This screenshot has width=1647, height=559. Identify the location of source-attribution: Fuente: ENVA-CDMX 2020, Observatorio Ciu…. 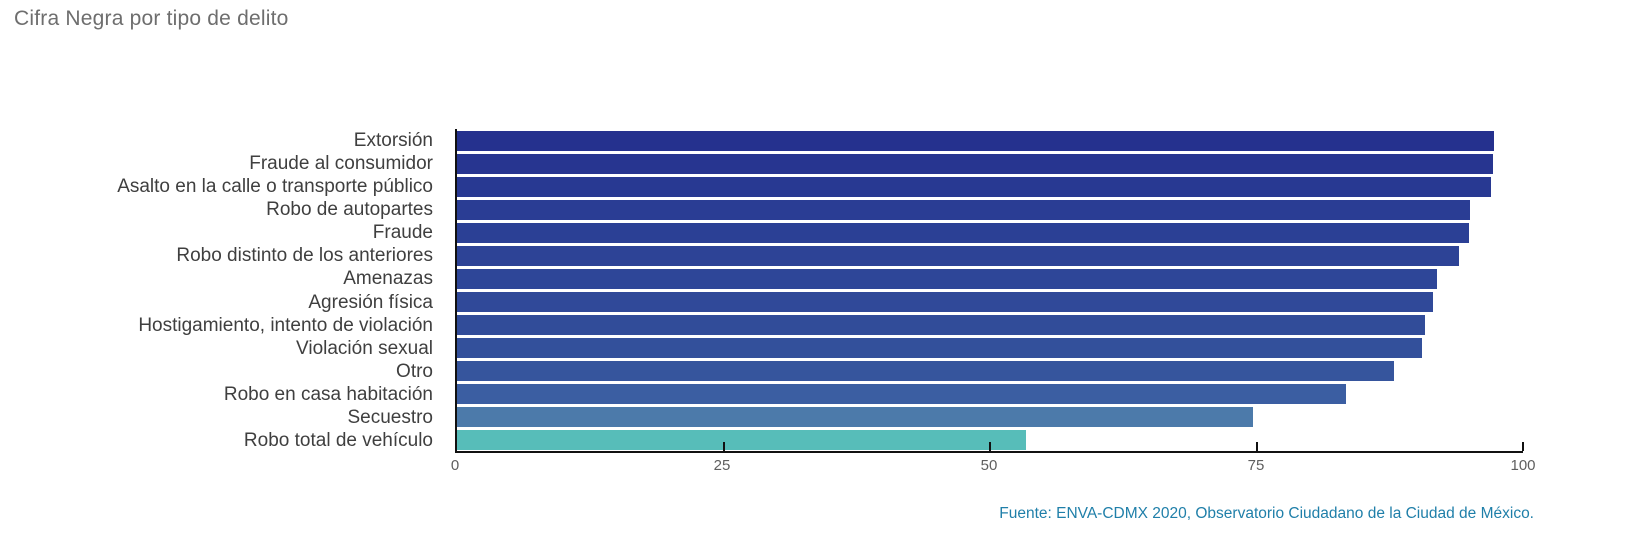
(1266, 513).